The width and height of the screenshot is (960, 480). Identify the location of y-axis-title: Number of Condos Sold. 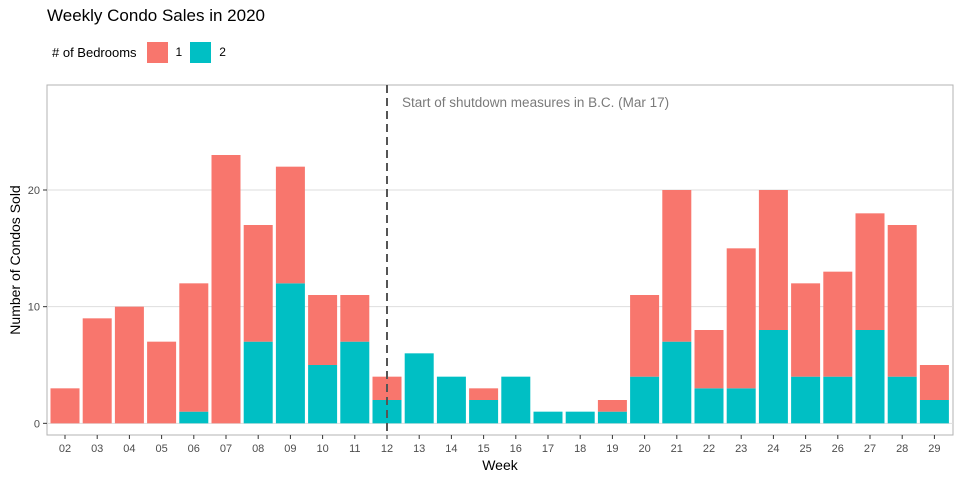
(15, 259).